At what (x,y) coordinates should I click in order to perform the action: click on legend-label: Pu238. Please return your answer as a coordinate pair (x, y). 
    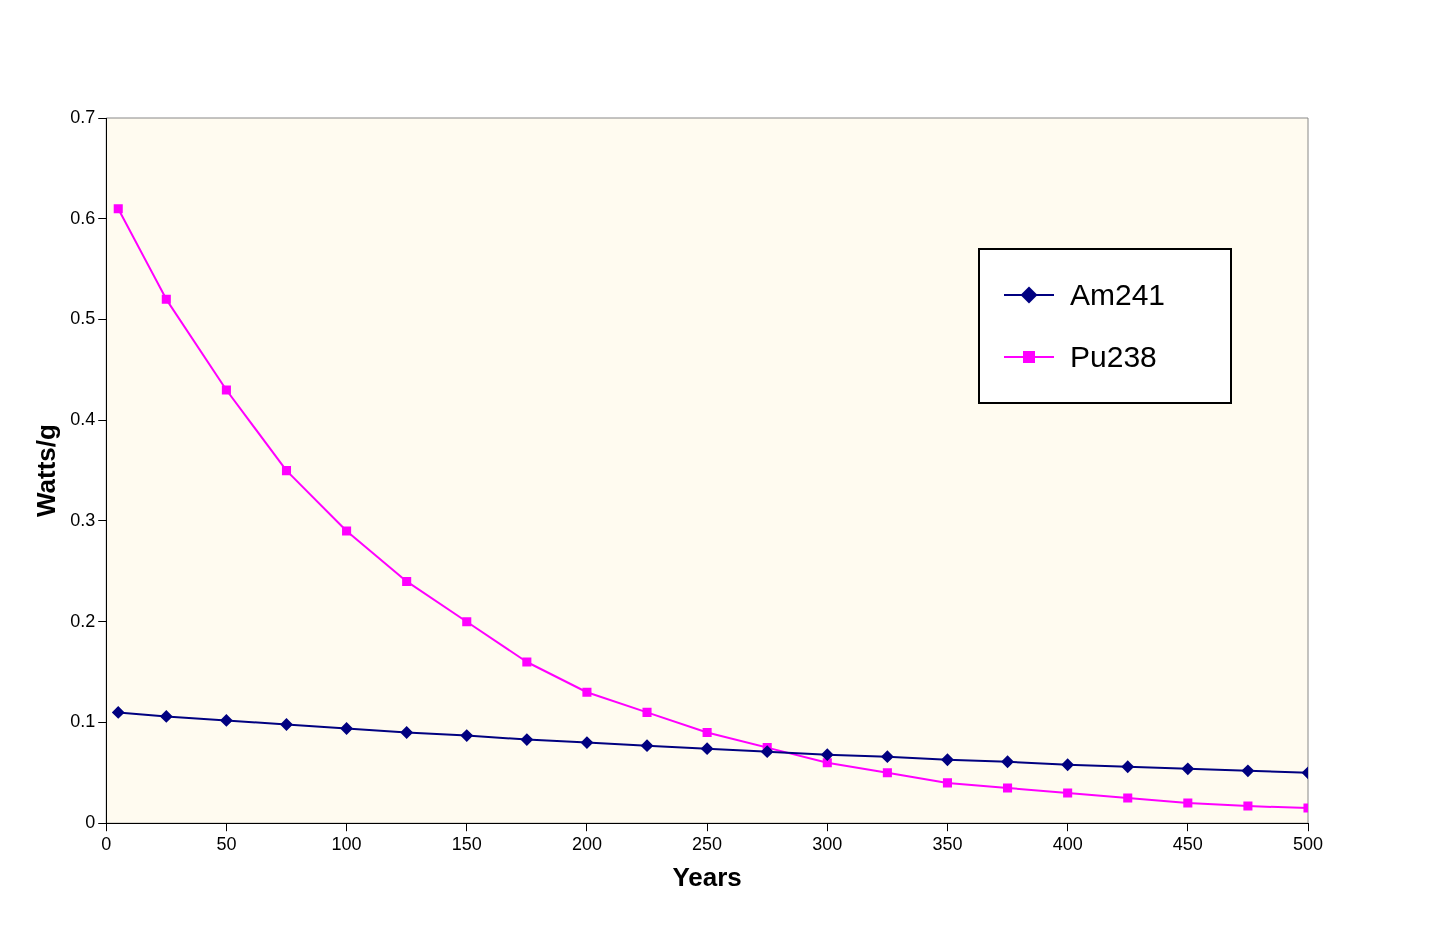
    Looking at the image, I should click on (1113, 357).